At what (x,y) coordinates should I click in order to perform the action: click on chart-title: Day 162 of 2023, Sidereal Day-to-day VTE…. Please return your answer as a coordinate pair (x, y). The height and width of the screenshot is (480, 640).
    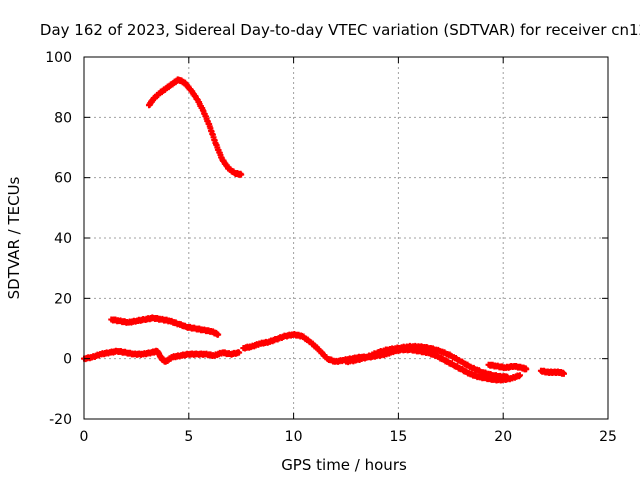
    Looking at the image, I should click on (340, 30).